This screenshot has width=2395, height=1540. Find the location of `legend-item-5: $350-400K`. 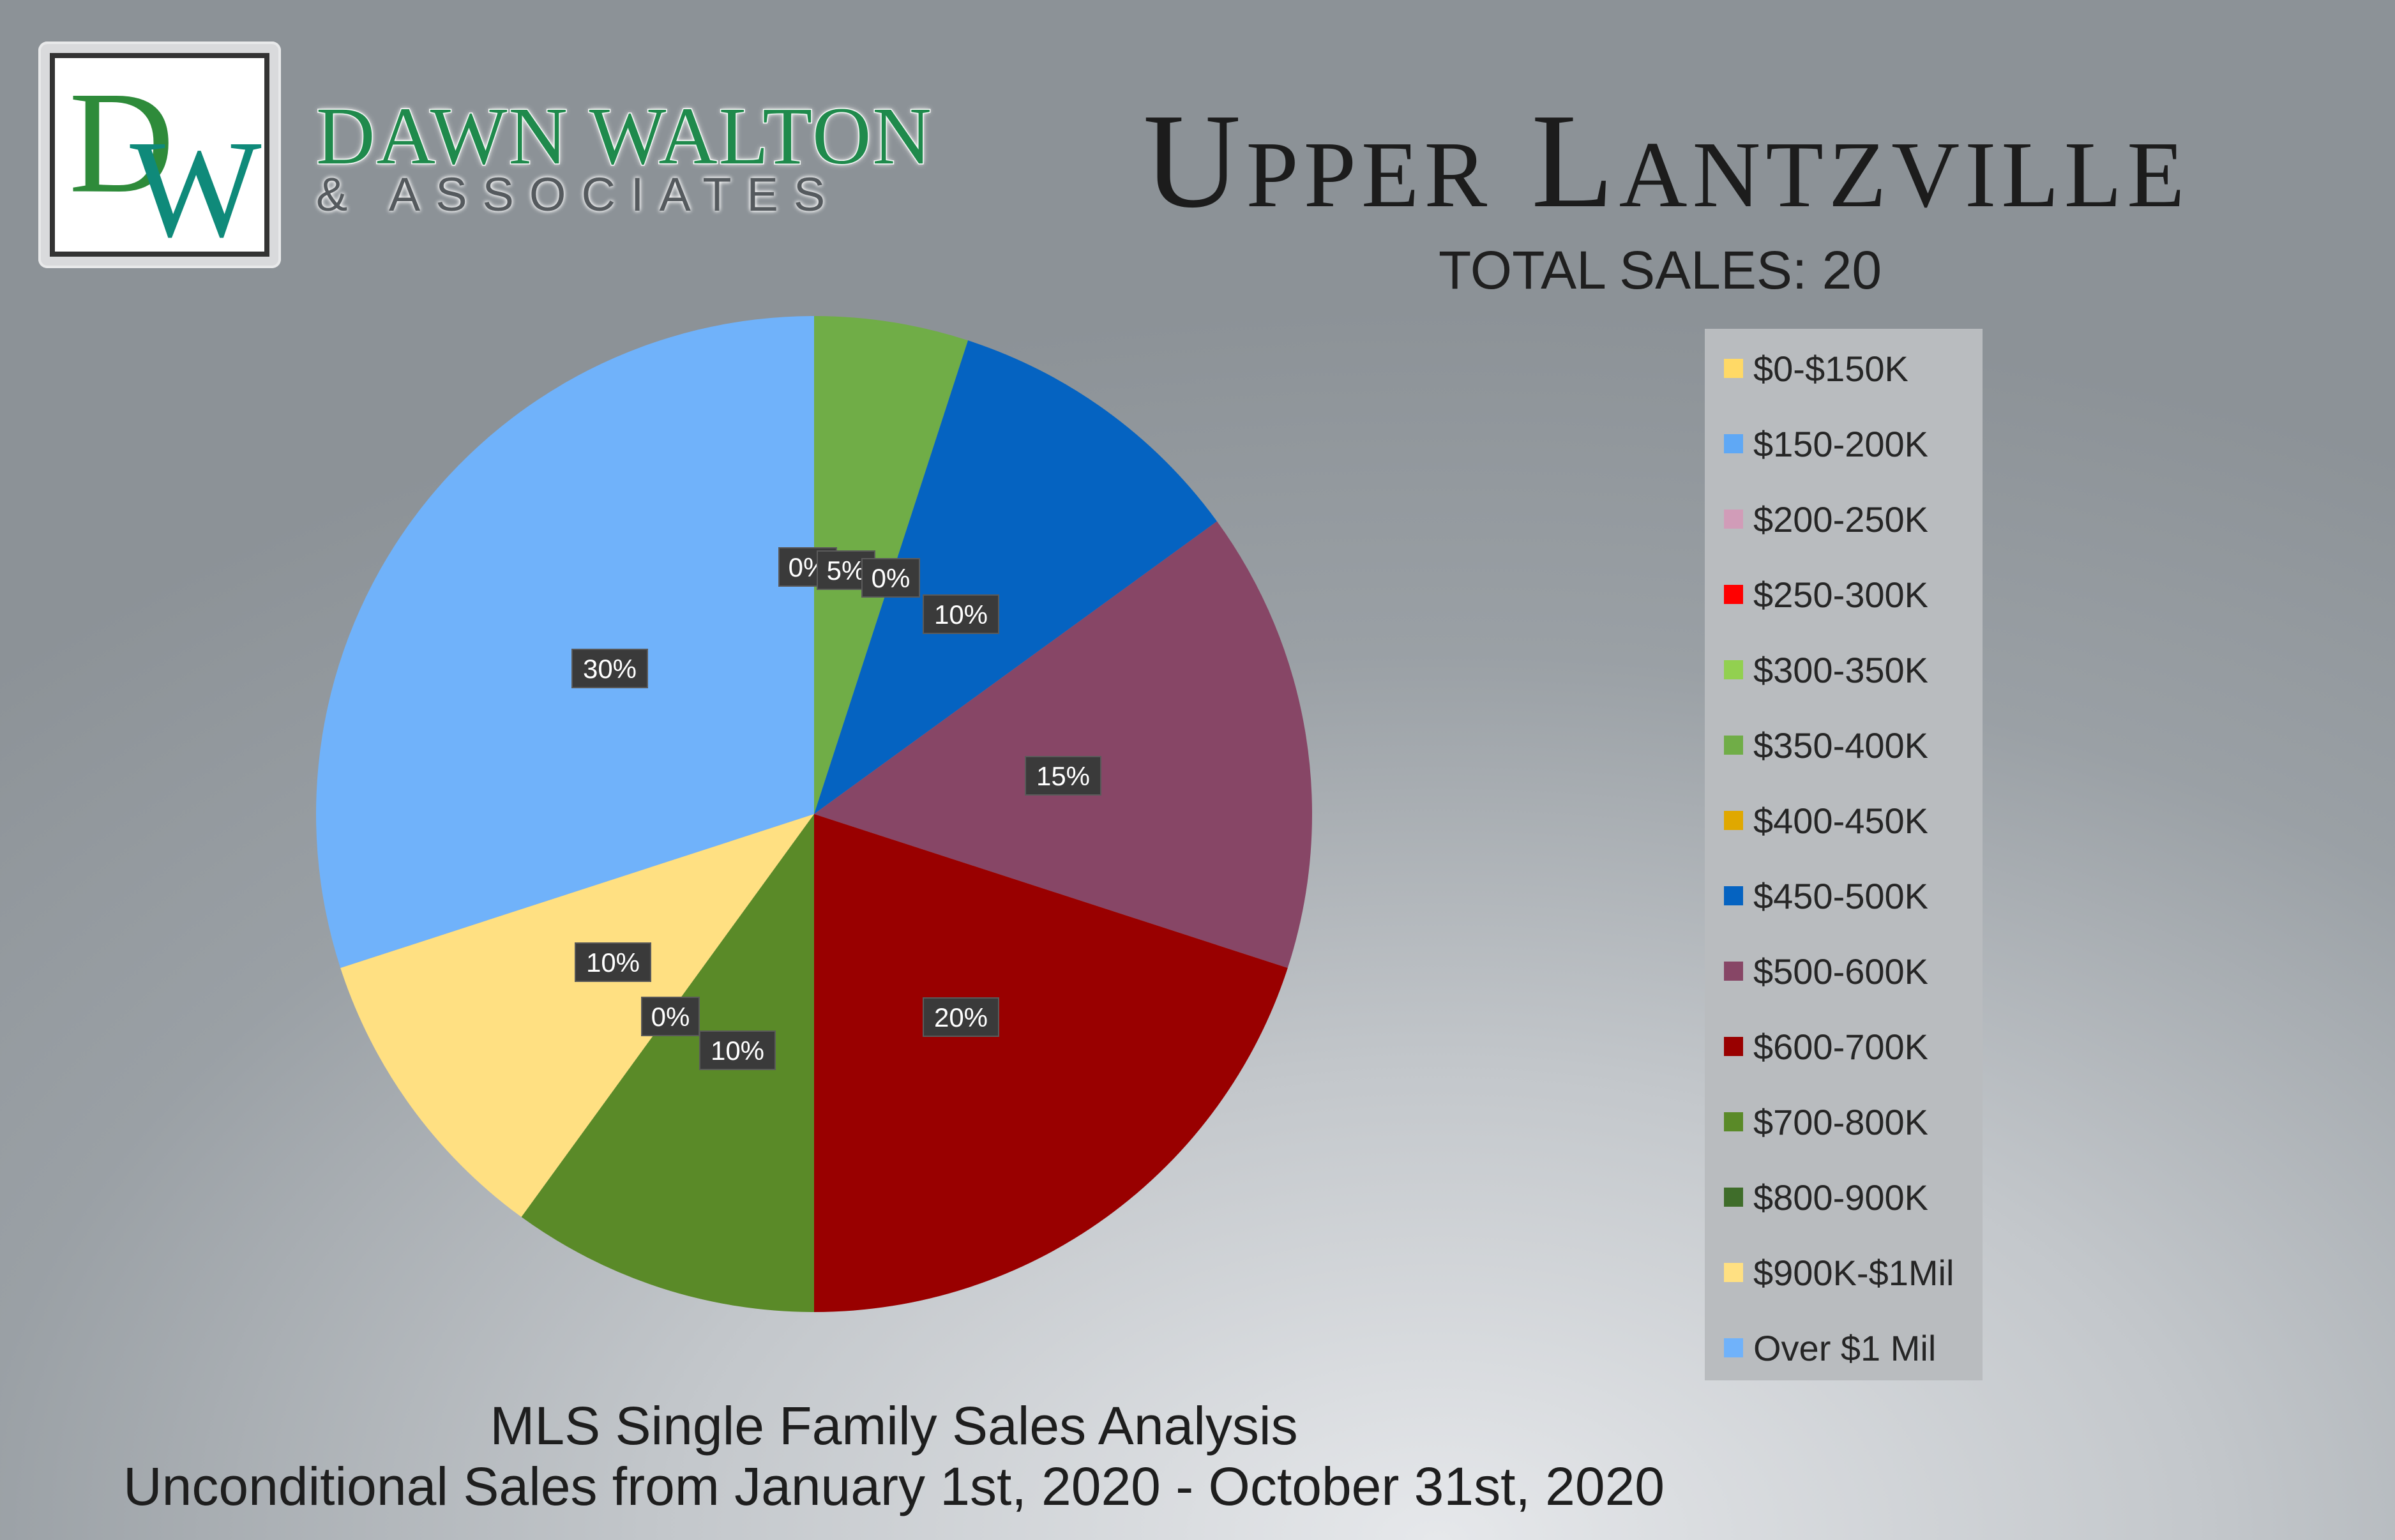

legend-item-5: $350-400K is located at coordinates (1826, 745).